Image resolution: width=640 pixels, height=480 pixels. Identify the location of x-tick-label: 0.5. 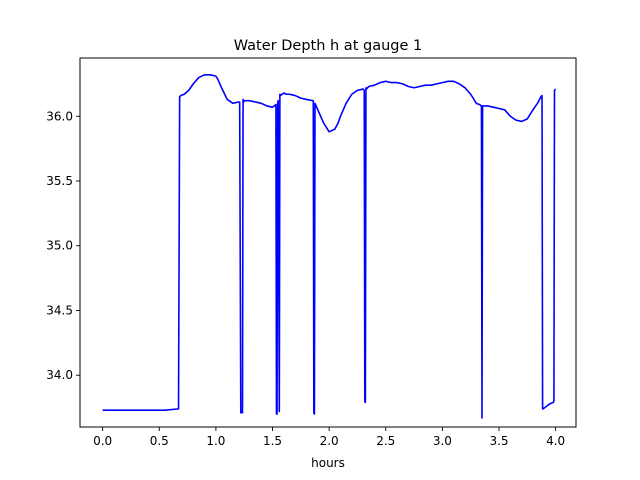
(159, 441).